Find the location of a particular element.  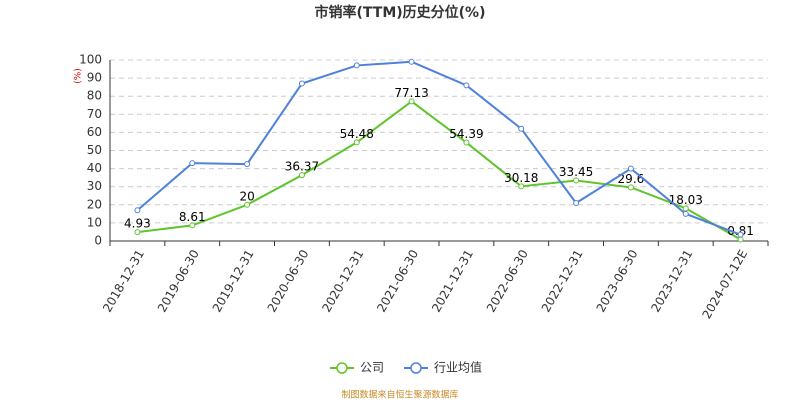

y-tick-label: 90 is located at coordinates (94, 78).